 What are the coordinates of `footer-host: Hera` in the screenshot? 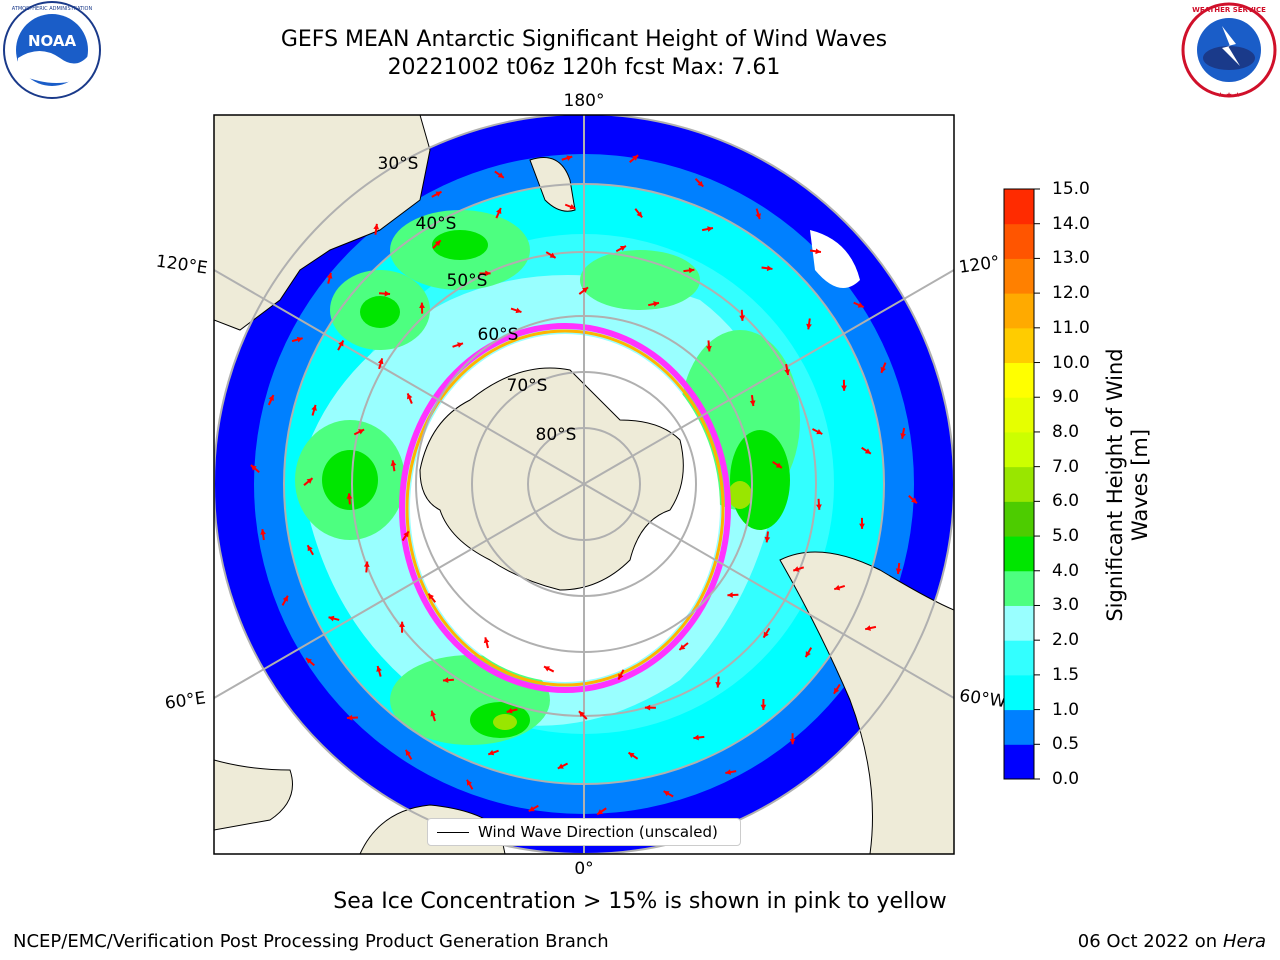 It's located at (1244, 941).